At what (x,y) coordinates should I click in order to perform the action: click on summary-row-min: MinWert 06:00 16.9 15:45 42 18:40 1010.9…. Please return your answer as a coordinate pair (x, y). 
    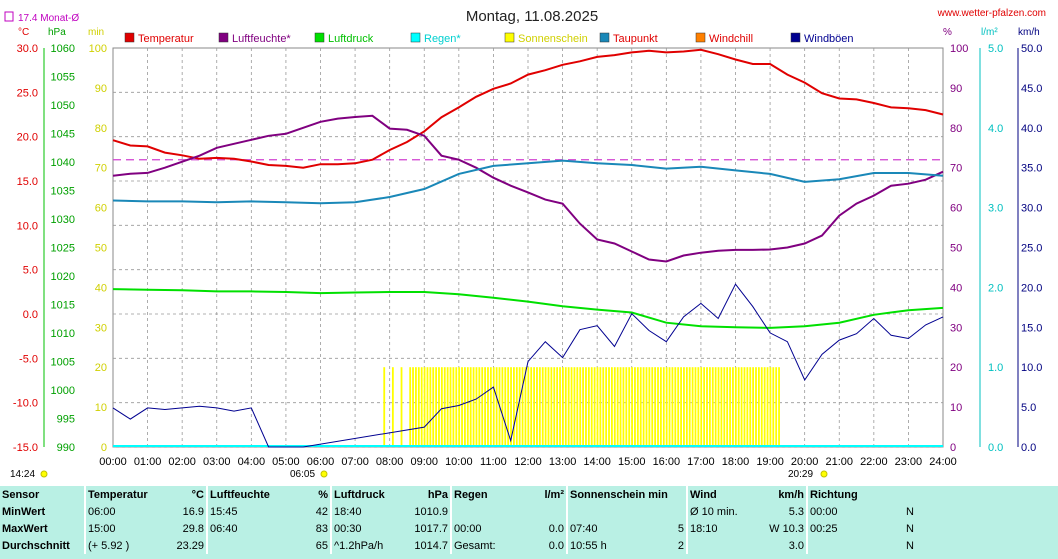
    Looking at the image, I should click on (458, 511).